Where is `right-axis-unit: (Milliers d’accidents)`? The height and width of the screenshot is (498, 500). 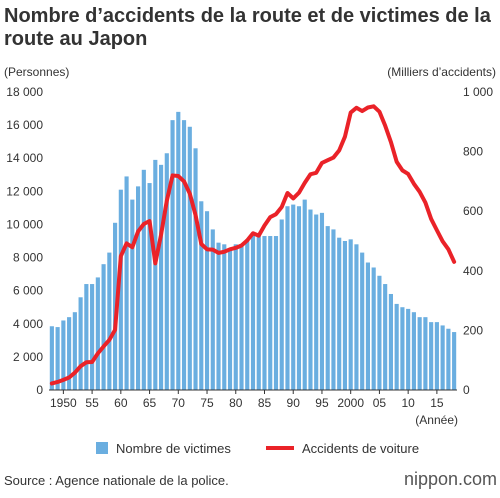 right-axis-unit: (Milliers d’accidents) is located at coordinates (441, 72).